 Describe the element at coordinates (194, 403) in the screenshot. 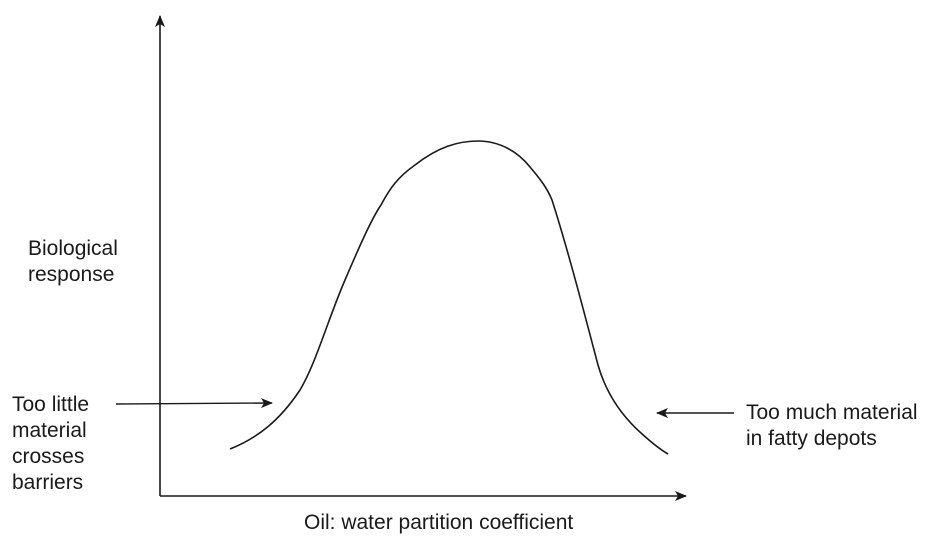

I see `left-annotation-arrow` at that location.